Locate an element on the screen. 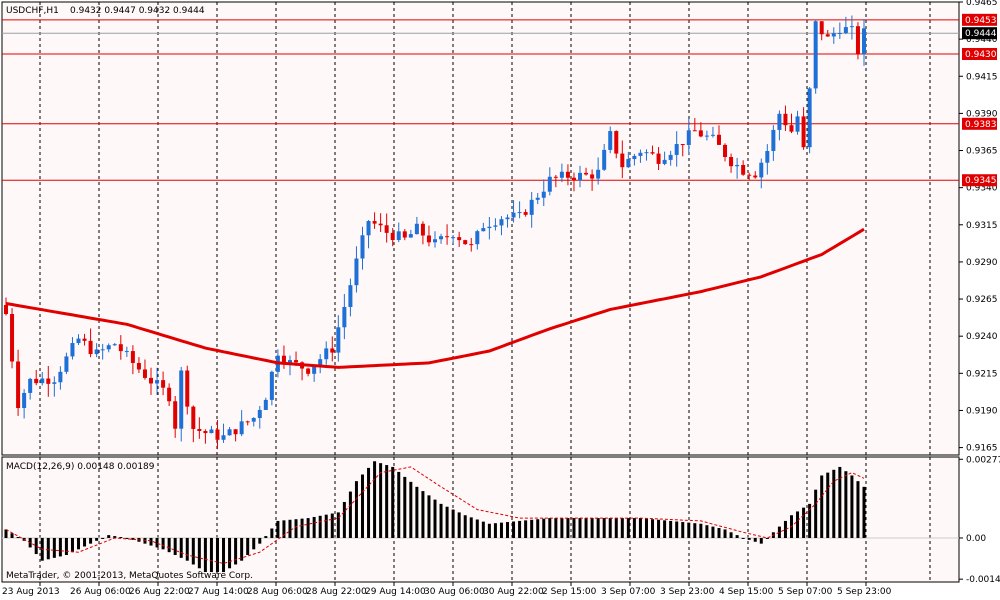 This screenshot has height=600, width=1000. price-tick-label: 0.9265 is located at coordinates (982, 300).